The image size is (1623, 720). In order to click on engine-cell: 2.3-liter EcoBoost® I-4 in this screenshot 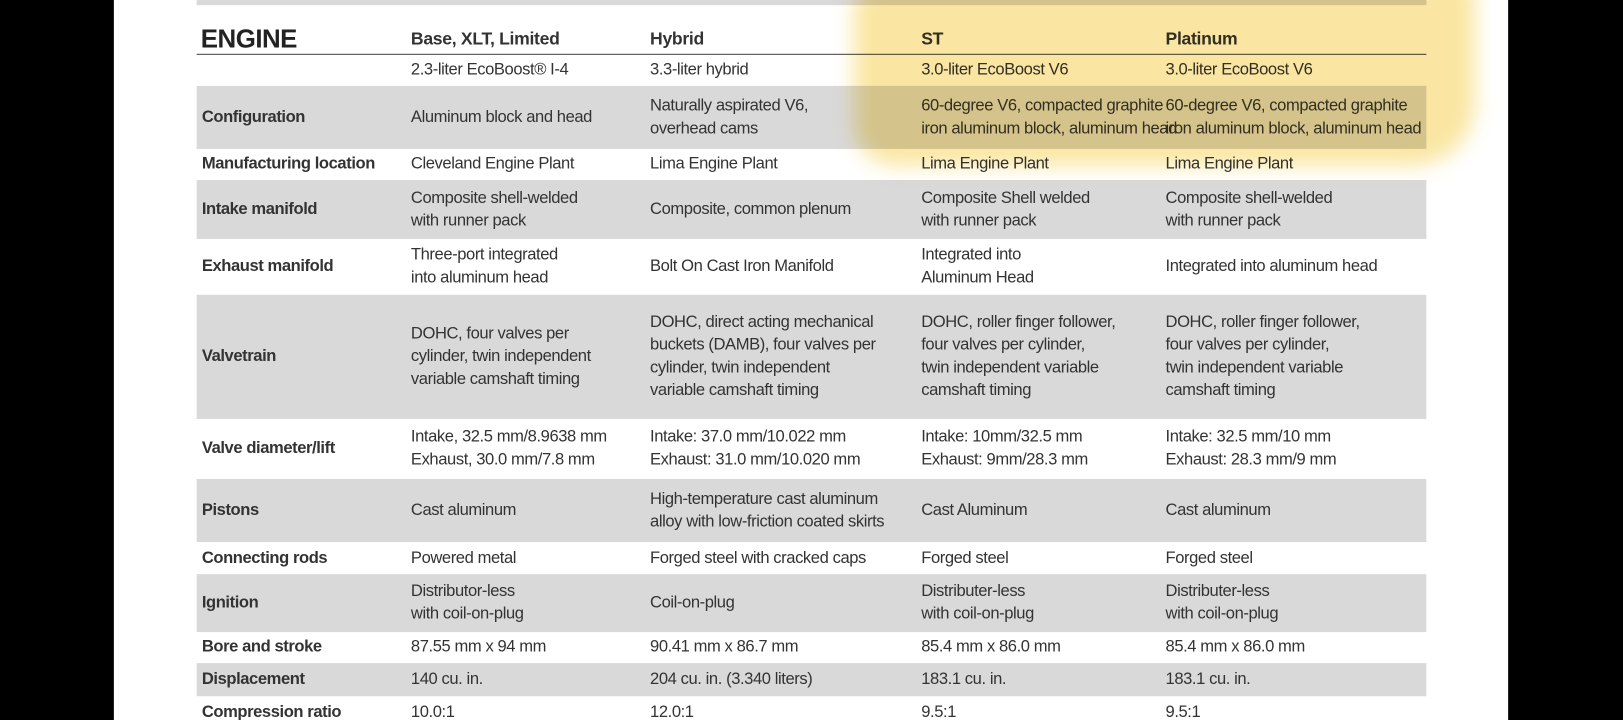, I will do `click(490, 70)`.